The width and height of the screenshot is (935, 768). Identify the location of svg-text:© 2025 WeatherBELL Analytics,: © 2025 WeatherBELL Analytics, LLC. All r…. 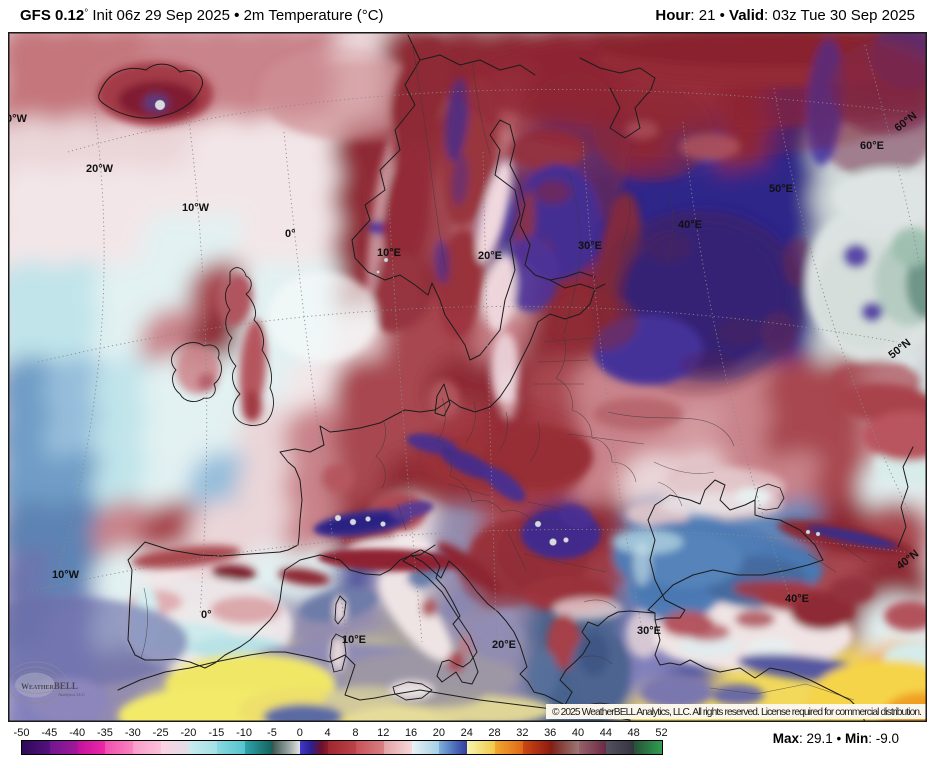
(737, 712).